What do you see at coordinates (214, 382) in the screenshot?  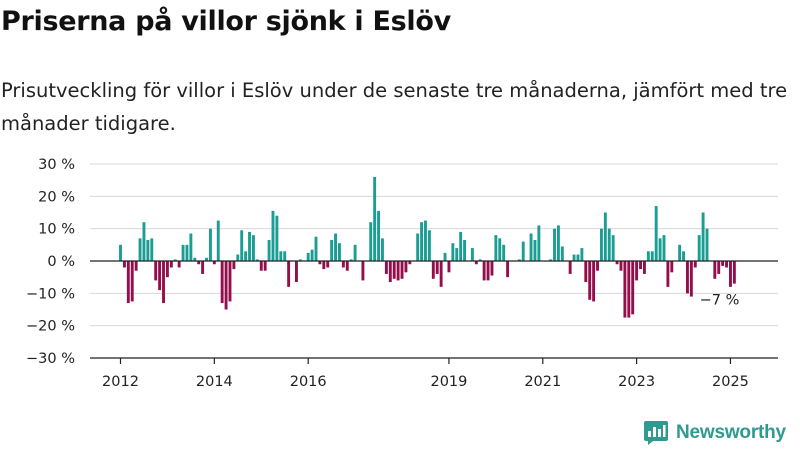 I see `x-tick-label: 2014` at bounding box center [214, 382].